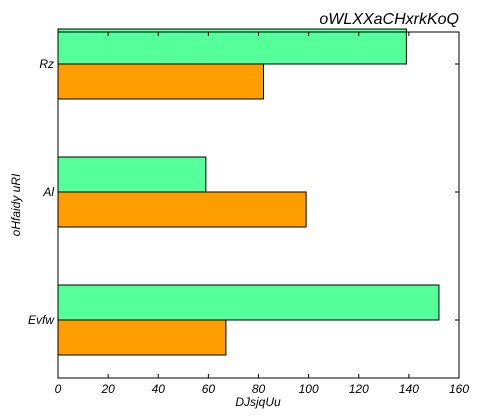  What do you see at coordinates (258, 402) in the screenshot?
I see `x-axis-title: DJsjqUu` at bounding box center [258, 402].